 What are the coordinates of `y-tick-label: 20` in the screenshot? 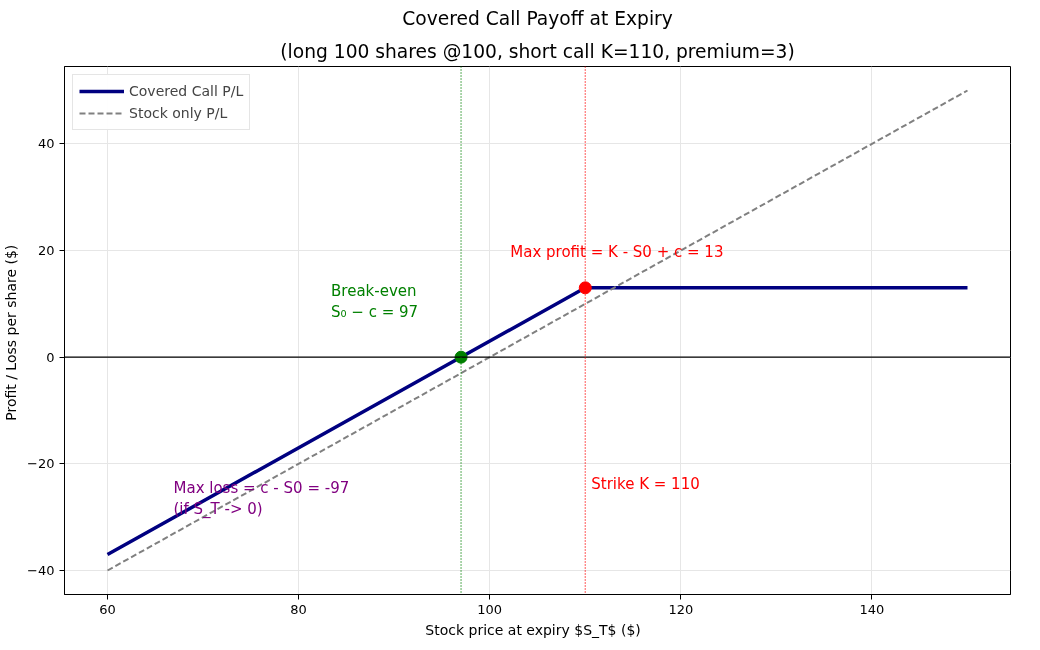 It's located at (46, 250).